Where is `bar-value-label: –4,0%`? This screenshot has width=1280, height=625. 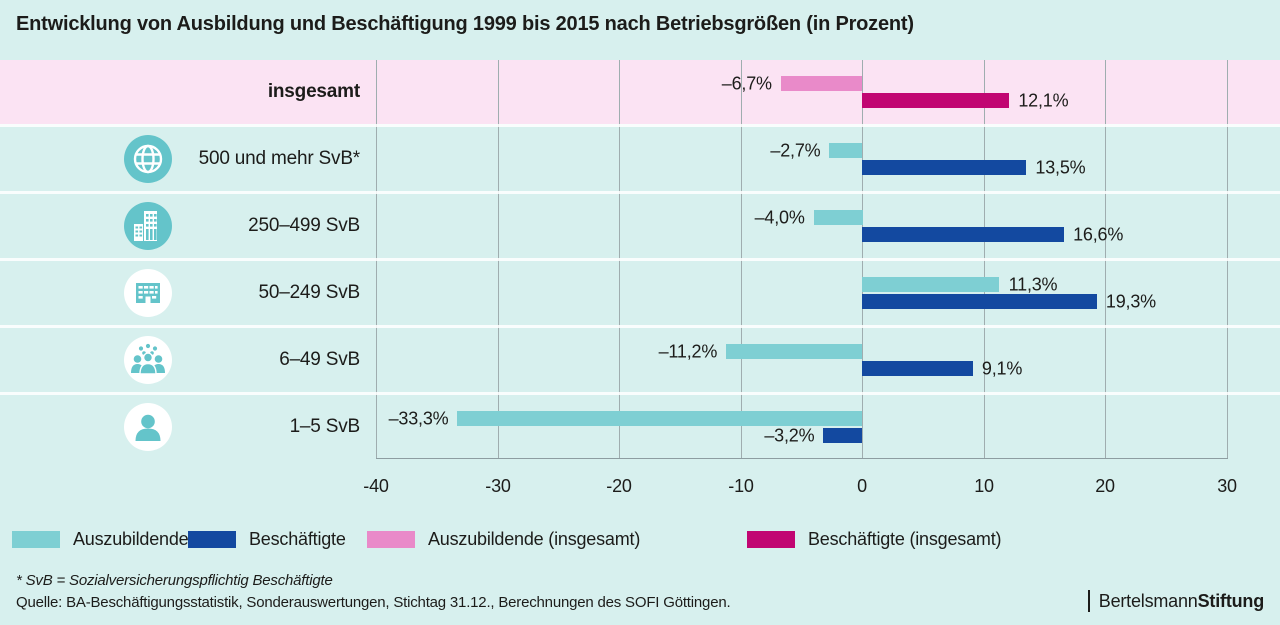 bar-value-label: –4,0% is located at coordinates (779, 217).